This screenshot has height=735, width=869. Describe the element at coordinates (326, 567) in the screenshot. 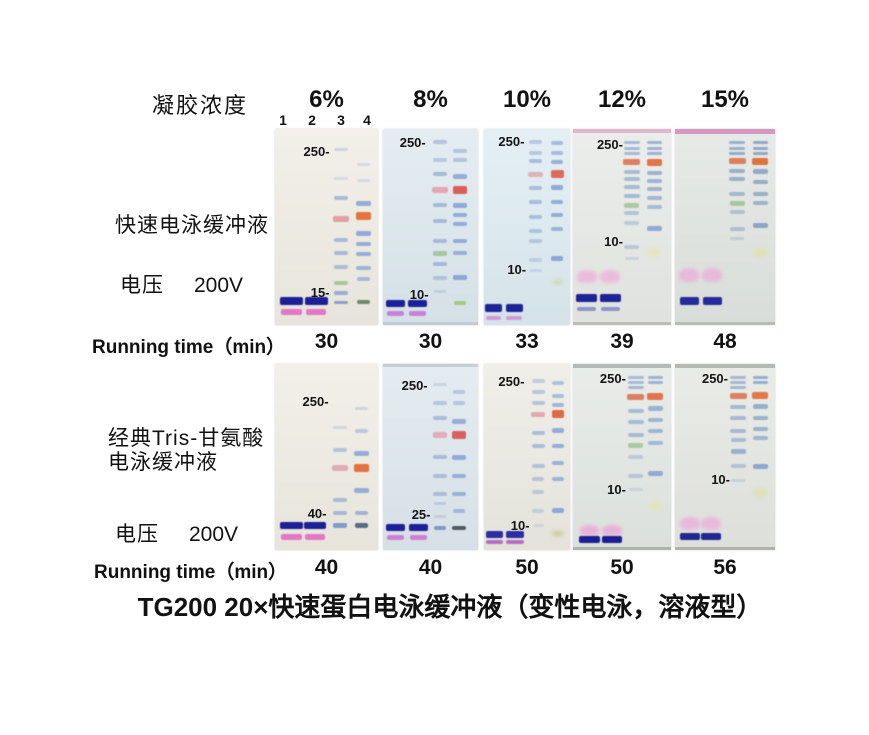

I see `running-time-value: 40` at that location.